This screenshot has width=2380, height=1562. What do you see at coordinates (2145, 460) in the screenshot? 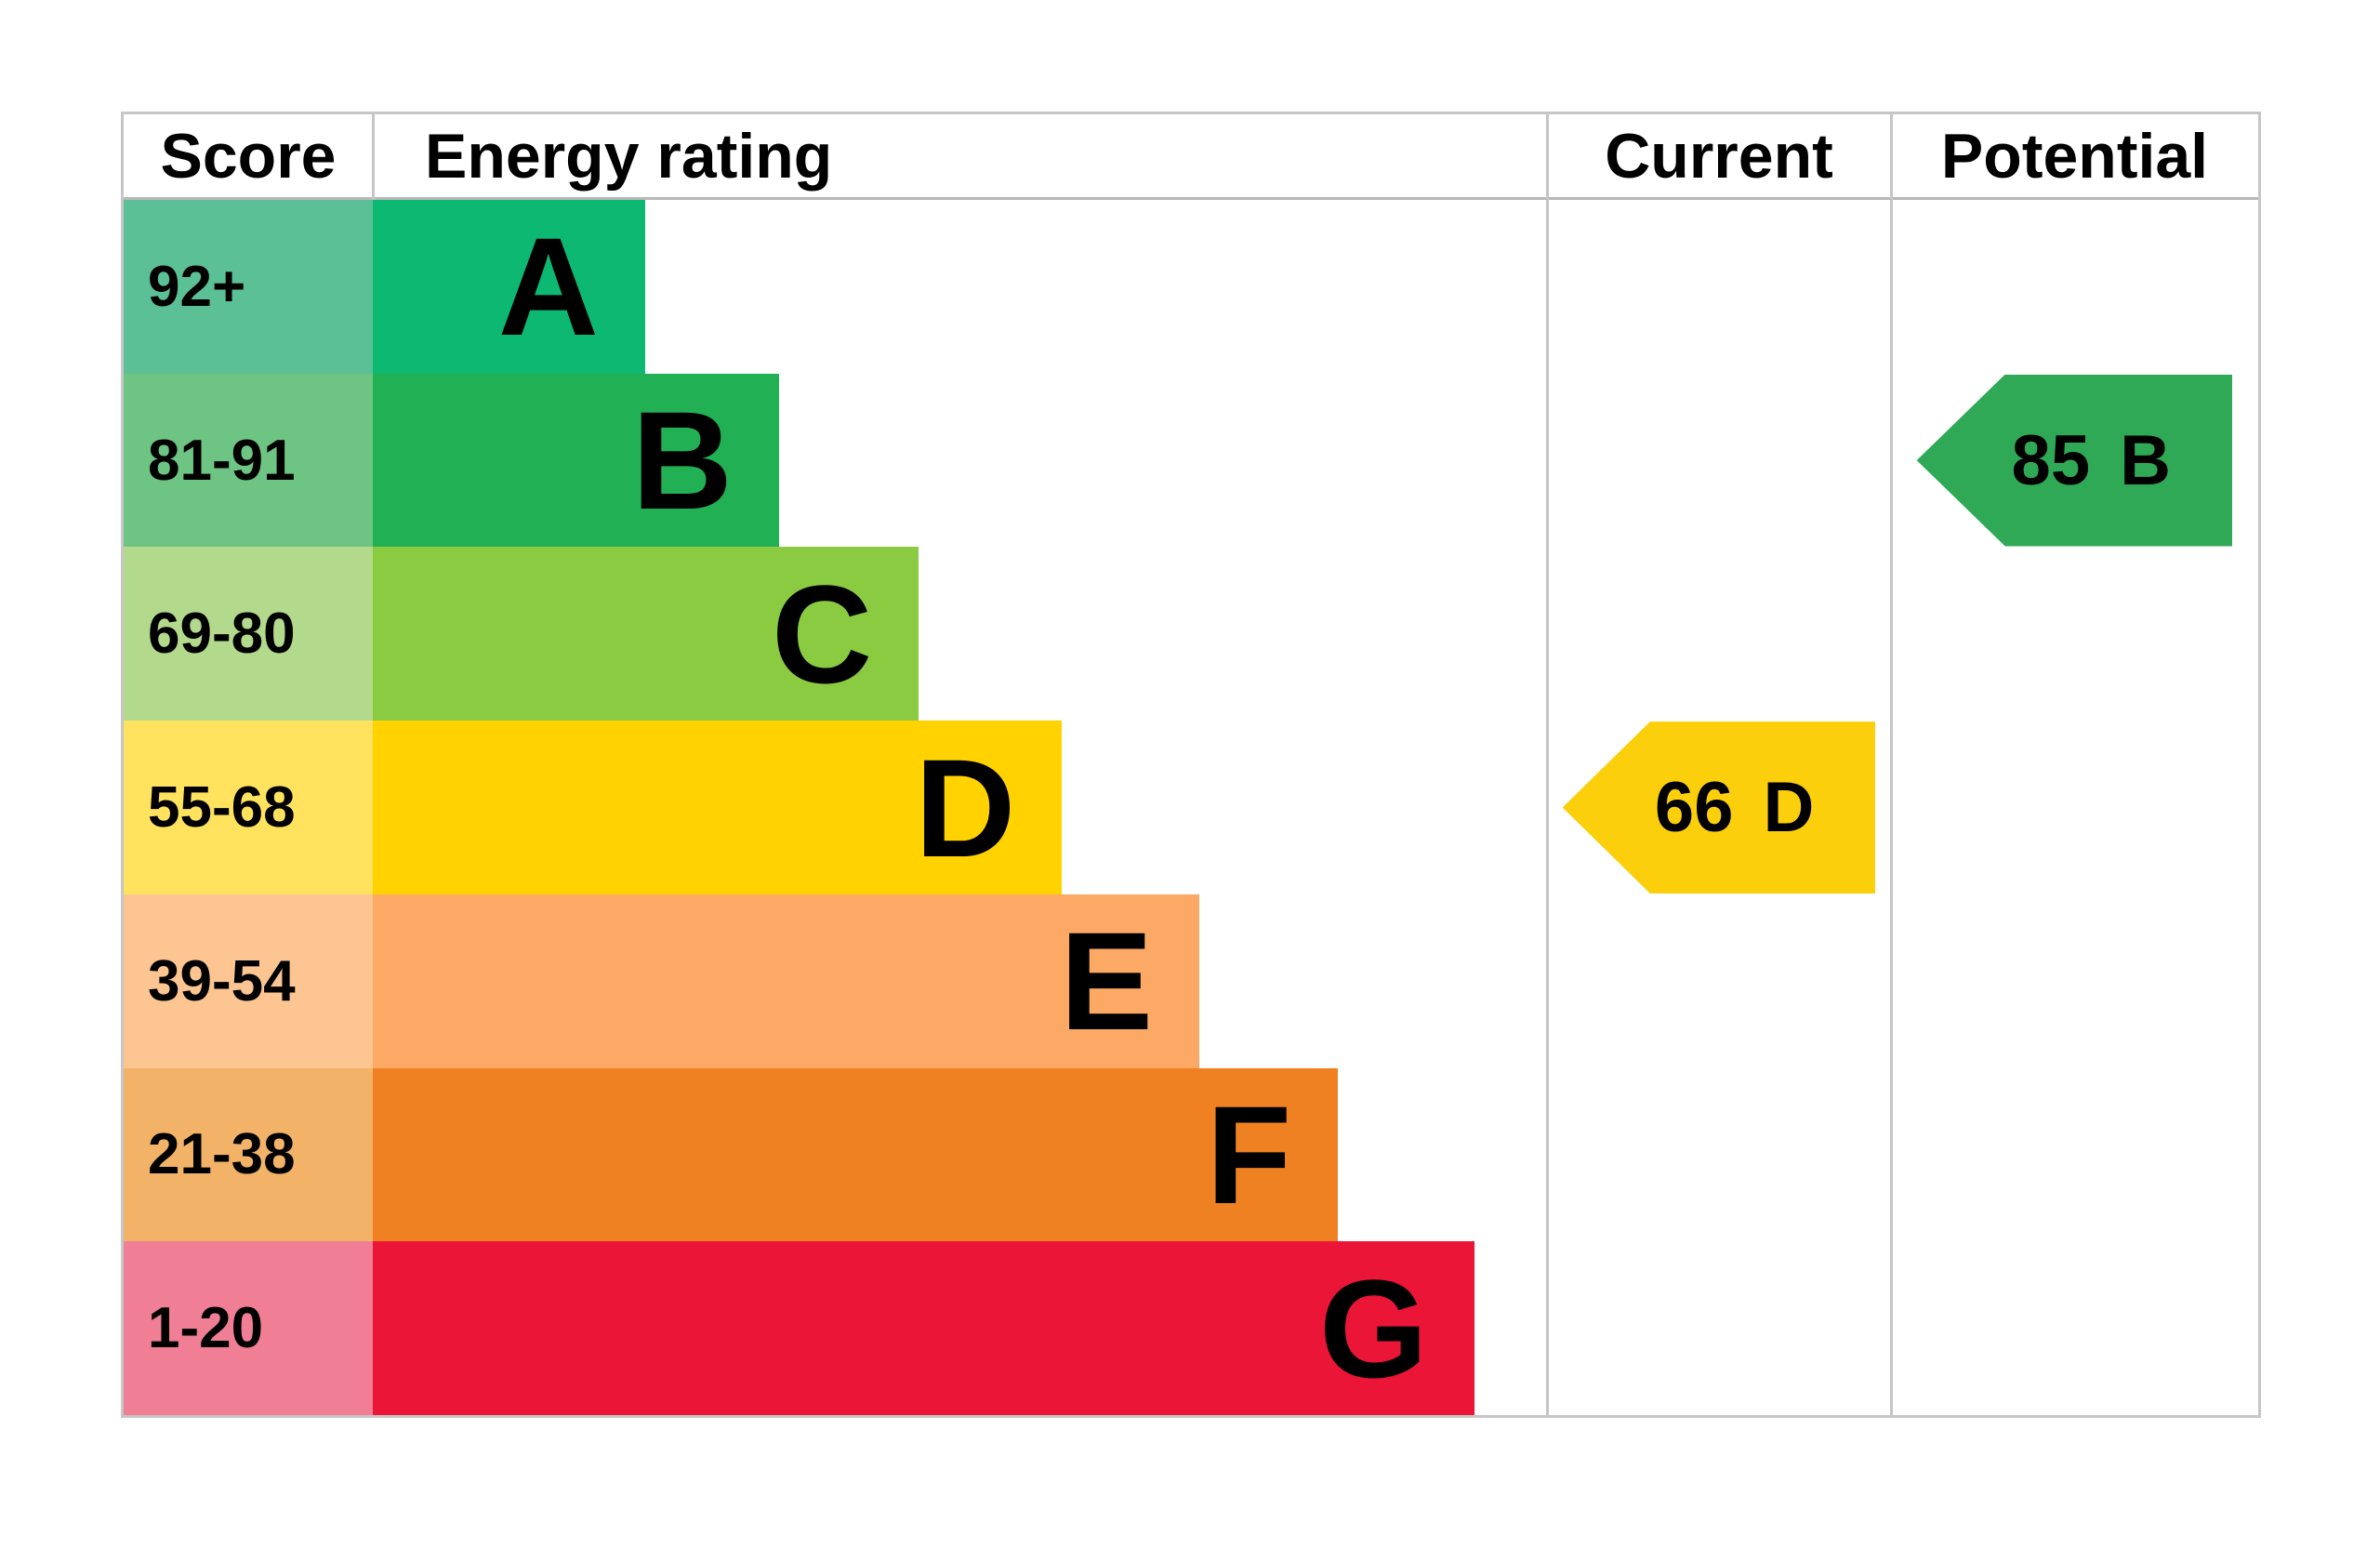
I see `potential-rating-letter: B` at bounding box center [2145, 460].